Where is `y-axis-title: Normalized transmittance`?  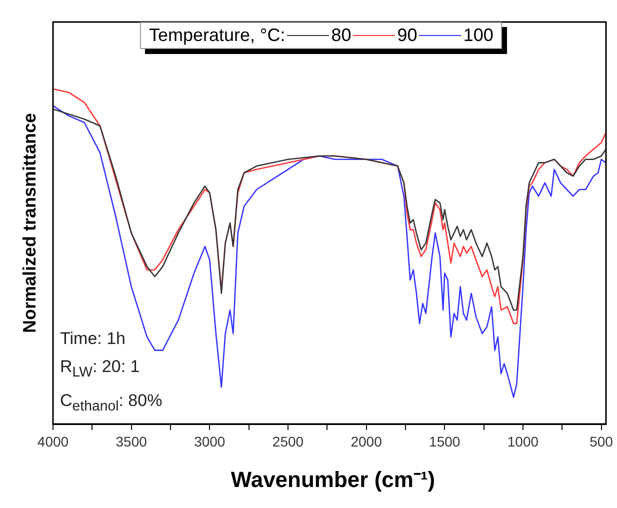 y-axis-title: Normalized transmittance is located at coordinates (30, 223).